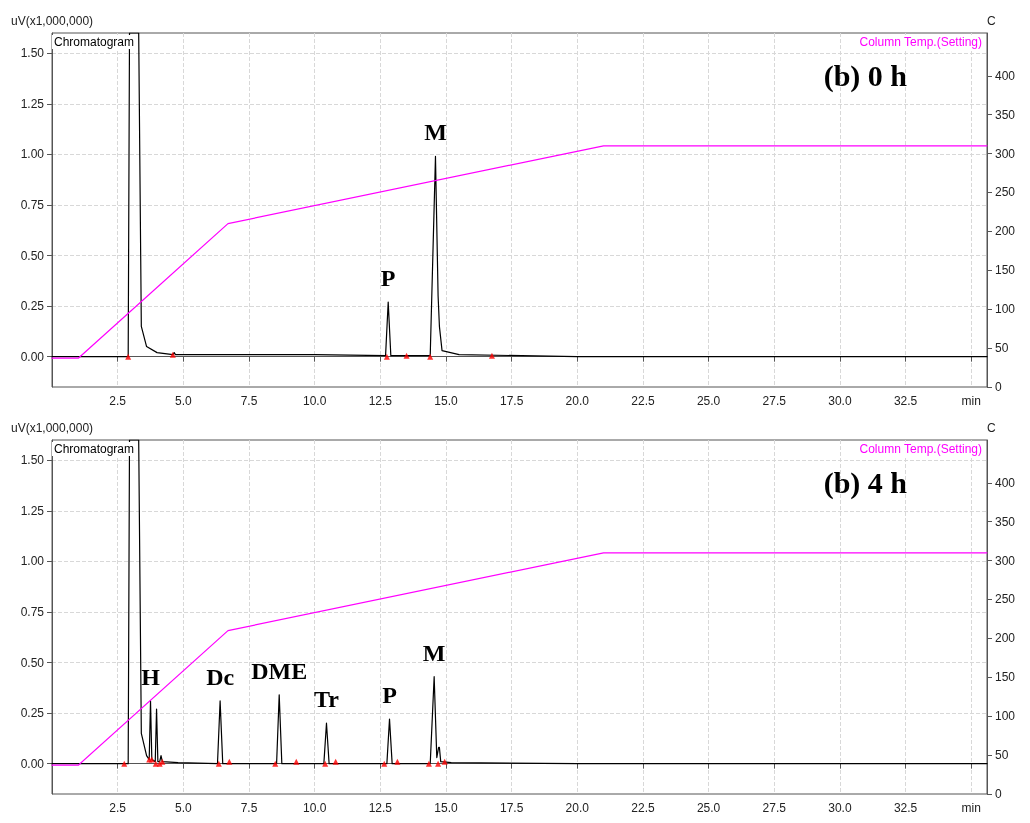 The image size is (1030, 823). I want to click on annotation: Tr, so click(327, 699).